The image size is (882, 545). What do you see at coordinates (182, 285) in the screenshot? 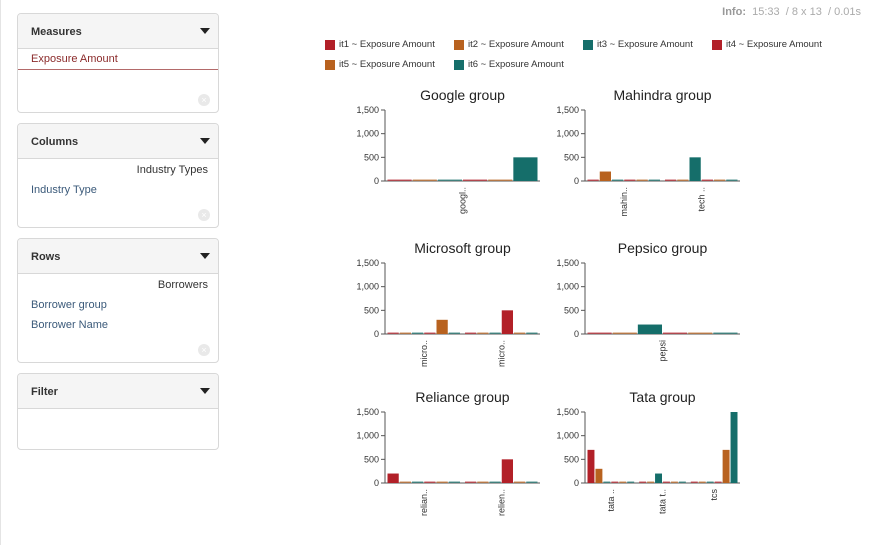
I see `rows-header-label: Borrowers` at bounding box center [182, 285].